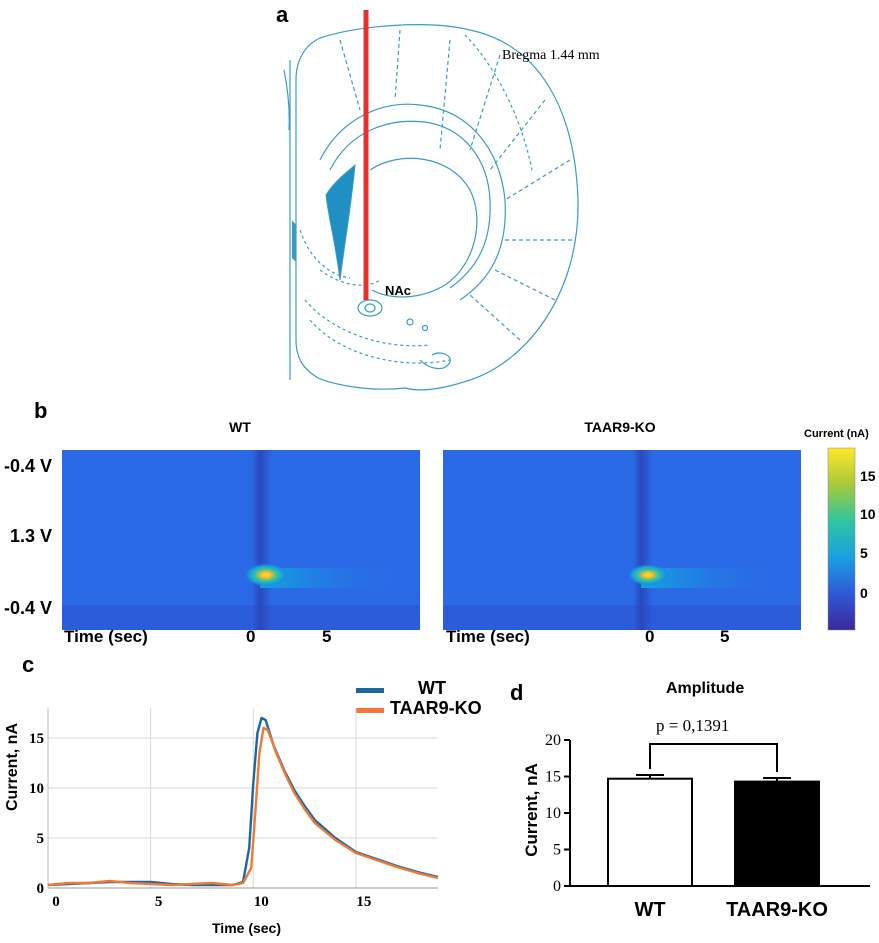 The width and height of the screenshot is (879, 943). Describe the element at coordinates (868, 514) in the screenshot. I see `colorbar-tick-10: 10` at that location.